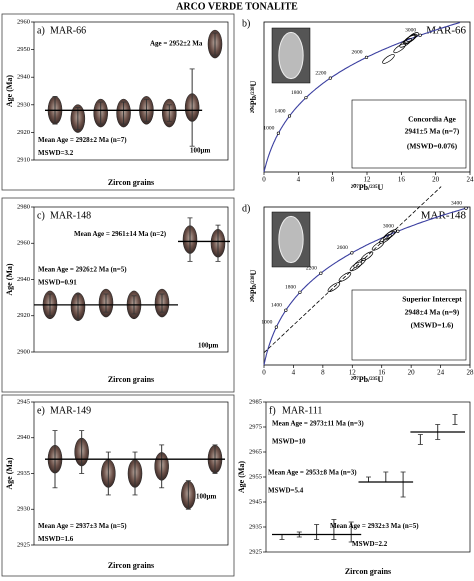 This screenshot has height=581, width=474. What do you see at coordinates (255, 401) in the screenshot?
I see `y-tick-label: 2985` at bounding box center [255, 401].